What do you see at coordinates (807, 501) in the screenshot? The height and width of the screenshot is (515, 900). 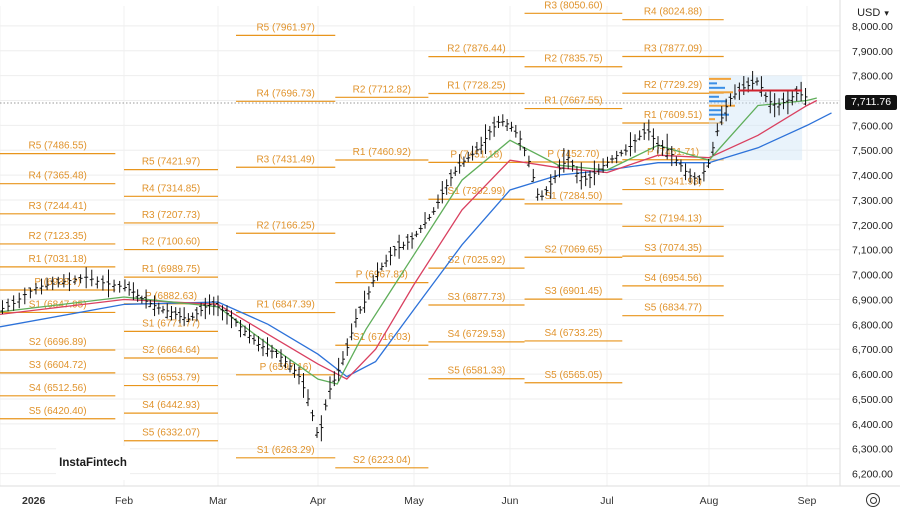 I see `x-tick-label: Sep` at bounding box center [807, 501].